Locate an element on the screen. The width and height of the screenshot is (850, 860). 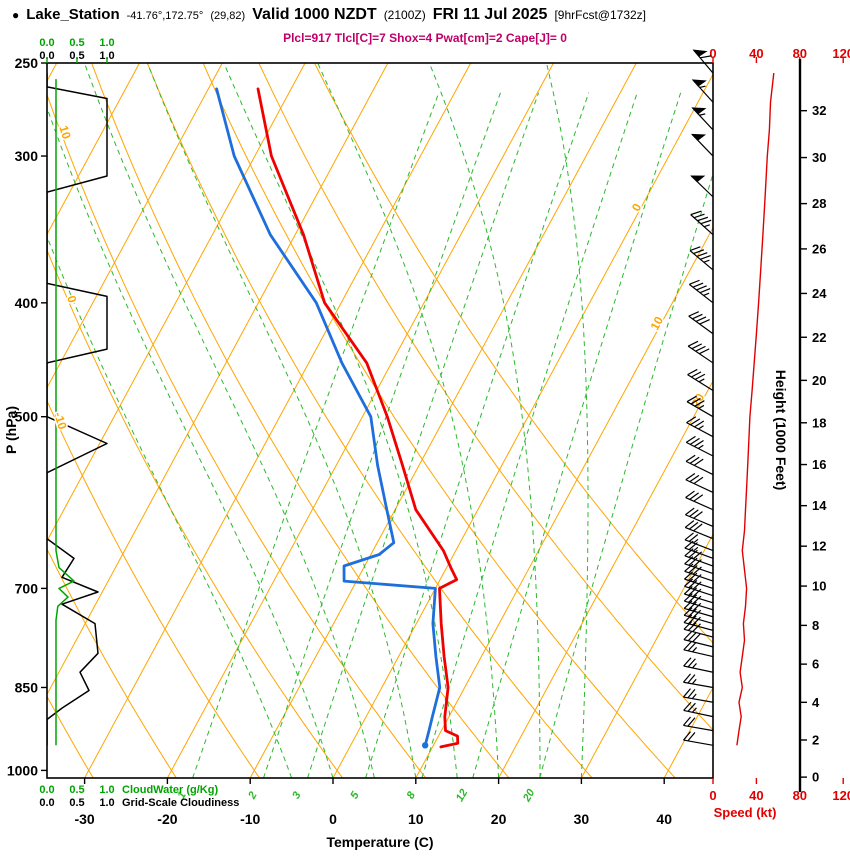
height-tick-label: 10 is located at coordinates (819, 586).